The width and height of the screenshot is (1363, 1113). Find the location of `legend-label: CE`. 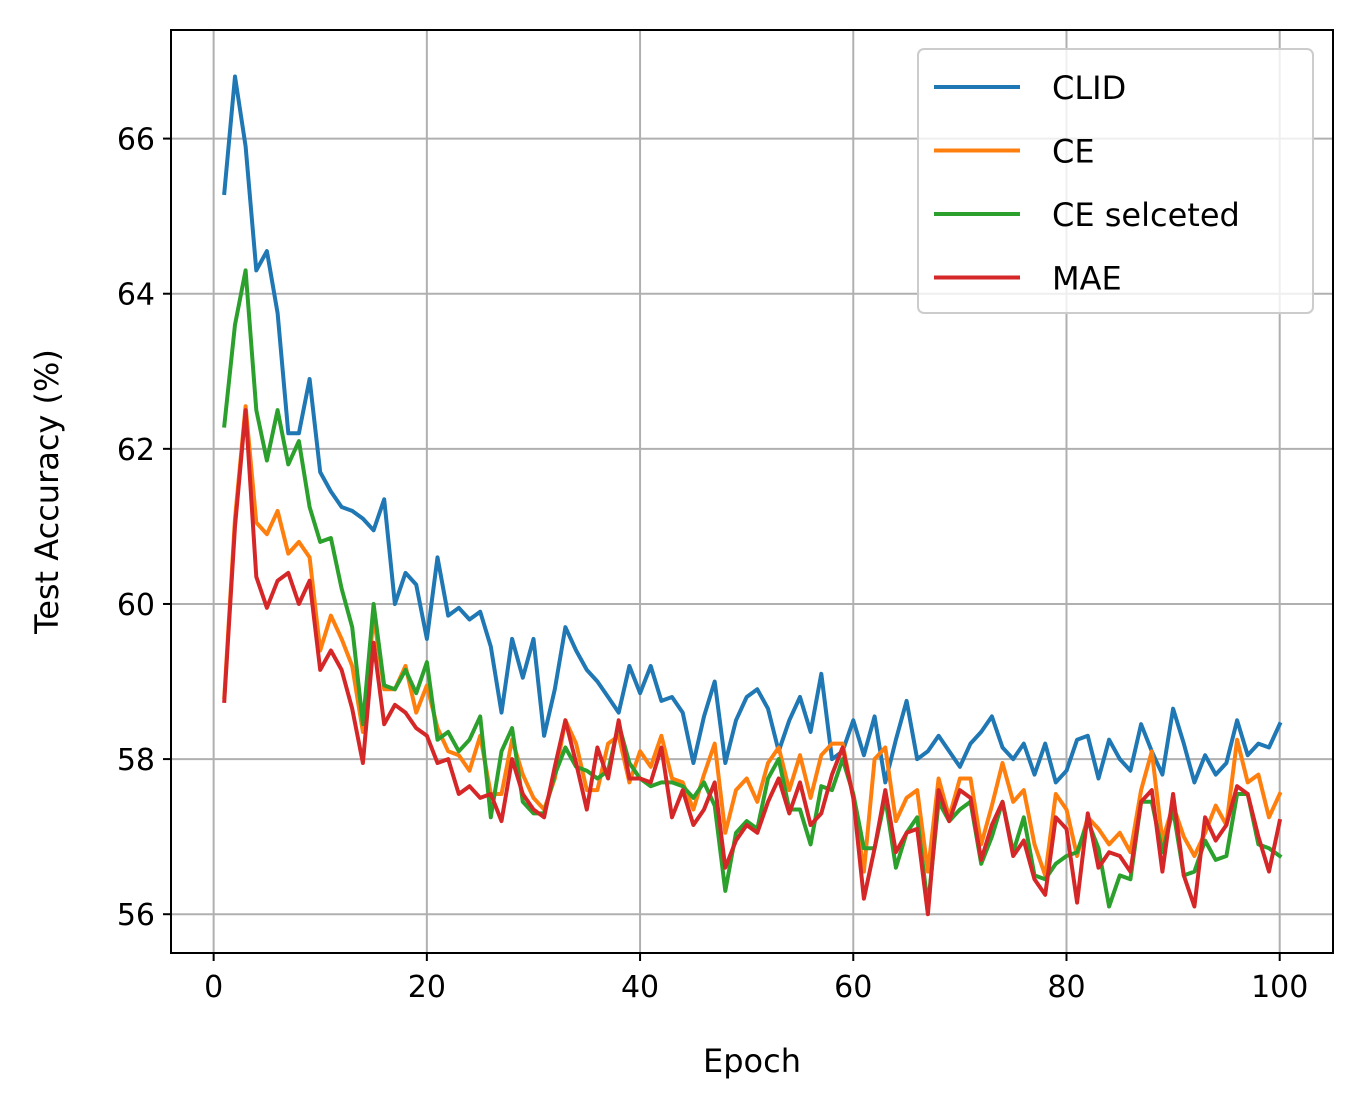

legend-label: CE is located at coordinates (1073, 152).